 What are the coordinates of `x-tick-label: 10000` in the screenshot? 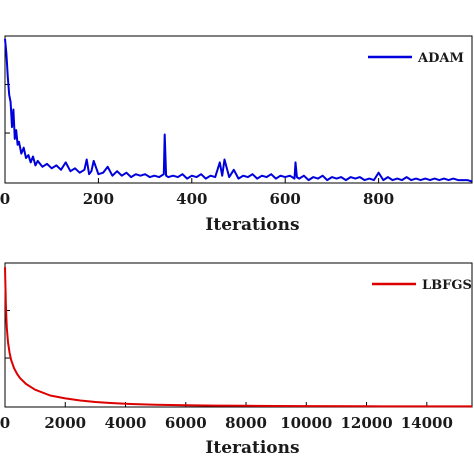 It's located at (306, 423).